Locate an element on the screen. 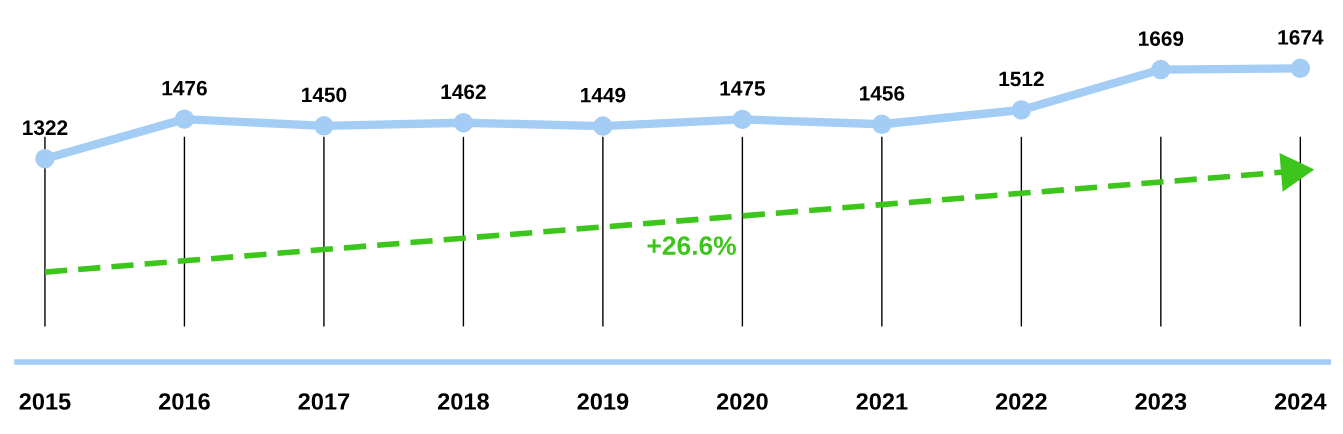 This screenshot has width=1343, height=434. data-label: 1669 is located at coordinates (1161, 39).